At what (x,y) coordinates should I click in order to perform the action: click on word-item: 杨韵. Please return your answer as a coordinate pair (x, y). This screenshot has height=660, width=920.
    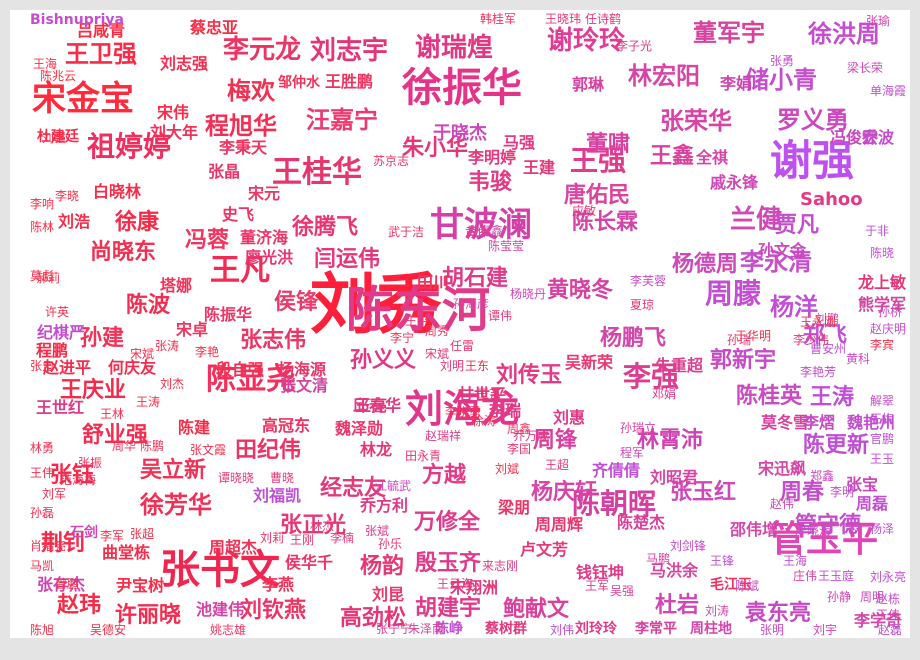
    Looking at the image, I should click on (382, 566).